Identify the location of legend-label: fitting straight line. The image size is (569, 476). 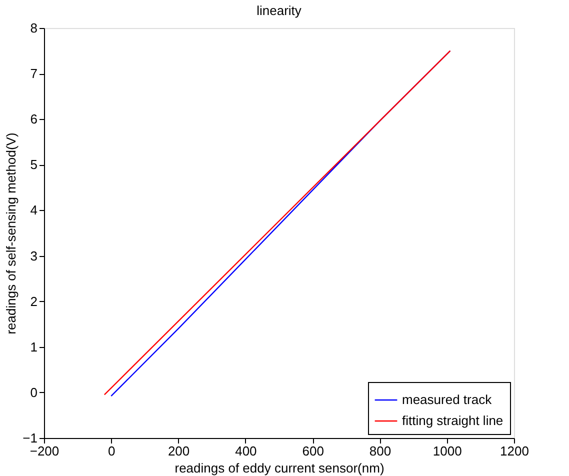
(453, 420).